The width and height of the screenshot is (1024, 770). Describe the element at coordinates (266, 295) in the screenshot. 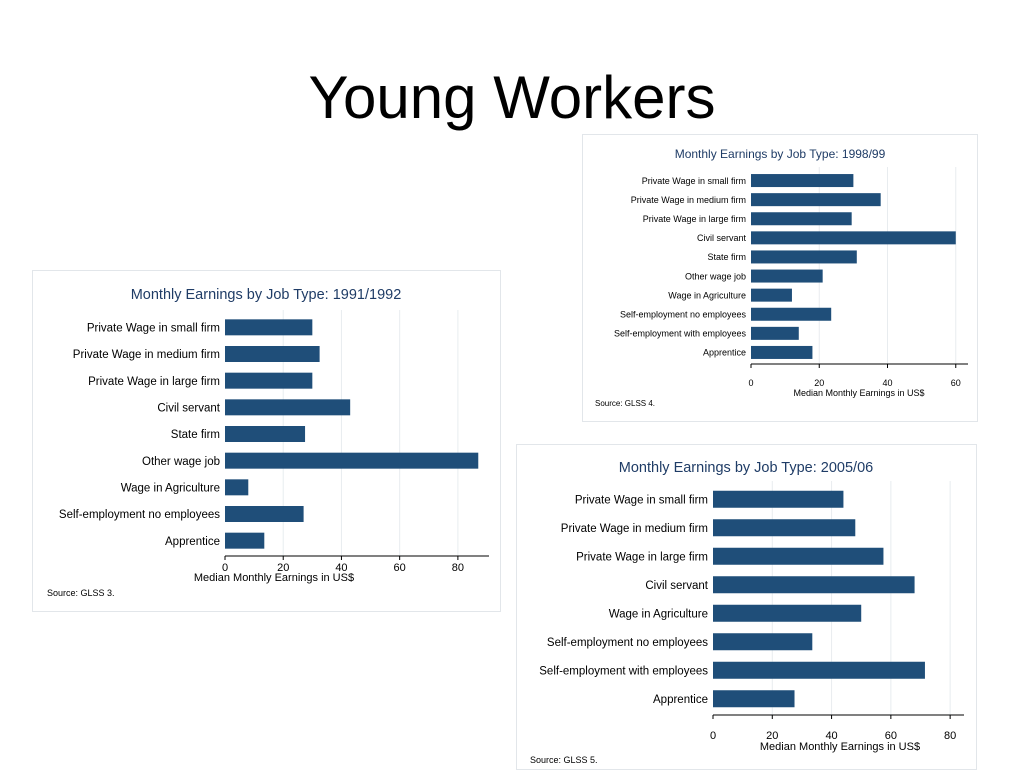

I see `chart-title: Monthly Earnings by Job Type: 1991/1992` at that location.